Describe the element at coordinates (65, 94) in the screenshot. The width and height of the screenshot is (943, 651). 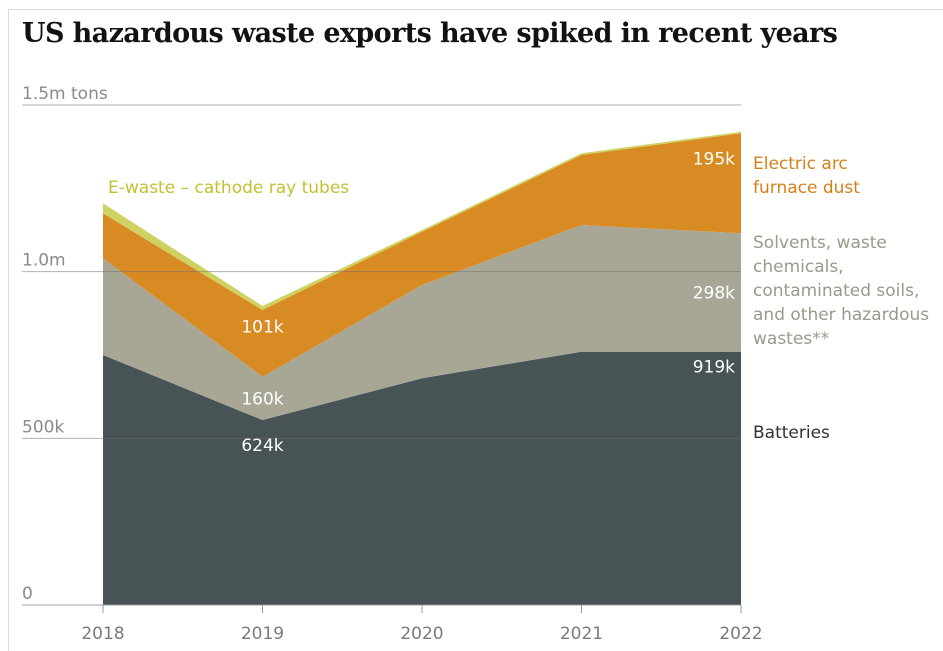
I see `y-tick-label: 1.5m tons` at that location.